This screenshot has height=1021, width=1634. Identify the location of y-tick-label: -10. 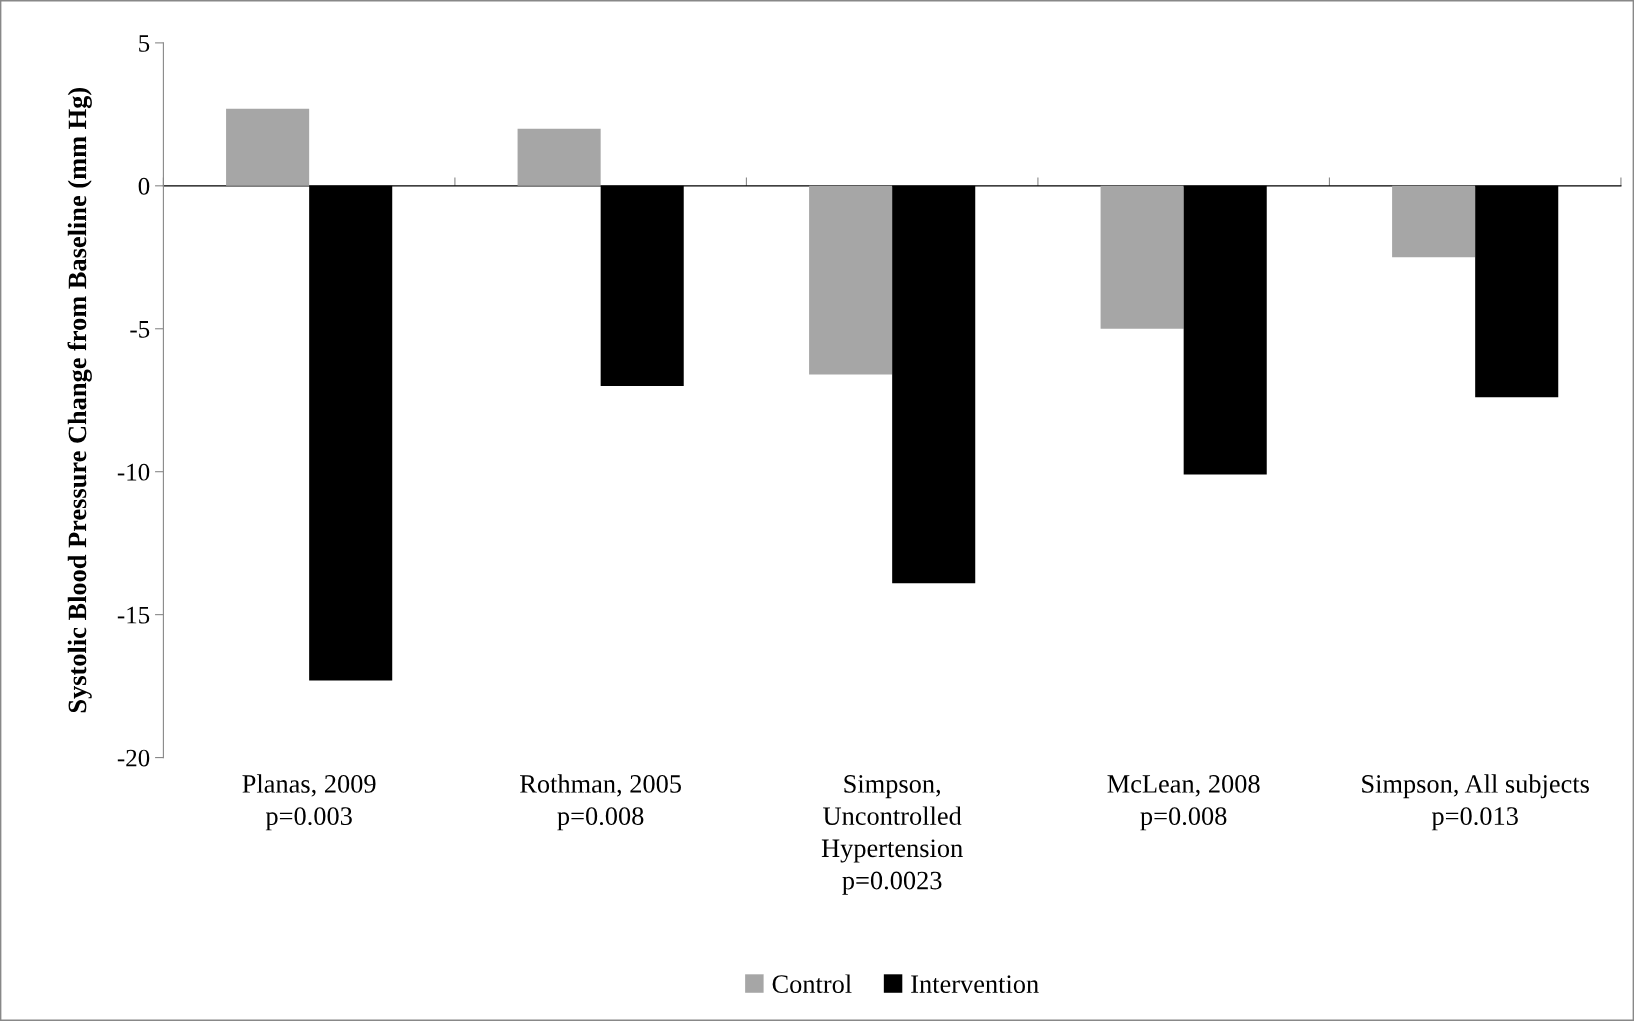
(133, 472).